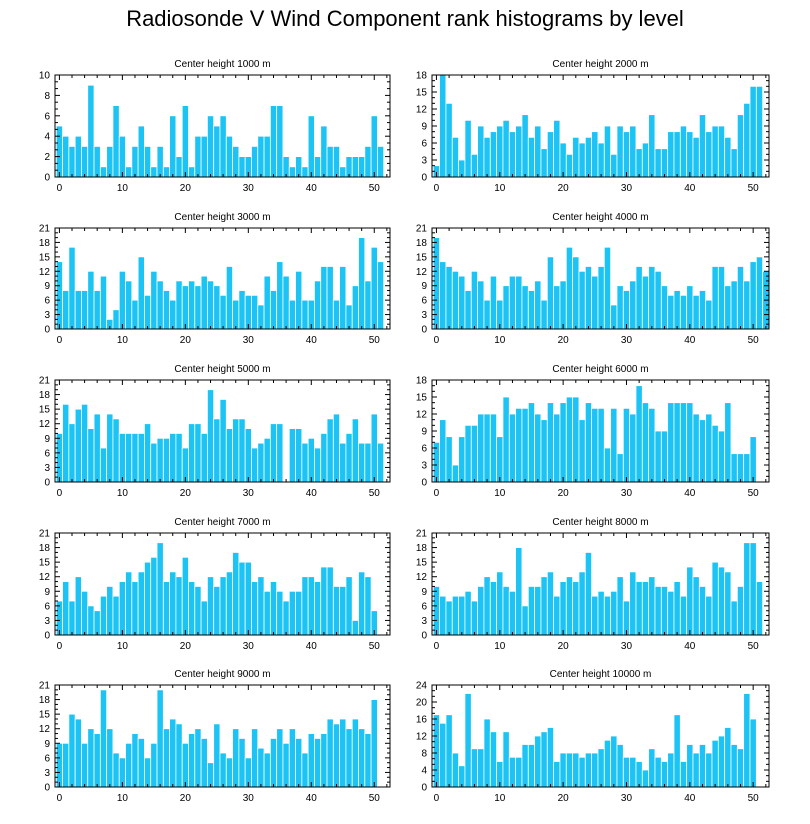 The image size is (810, 824). What do you see at coordinates (422, 398) in the screenshot?
I see `y-tick-label: 15` at bounding box center [422, 398].